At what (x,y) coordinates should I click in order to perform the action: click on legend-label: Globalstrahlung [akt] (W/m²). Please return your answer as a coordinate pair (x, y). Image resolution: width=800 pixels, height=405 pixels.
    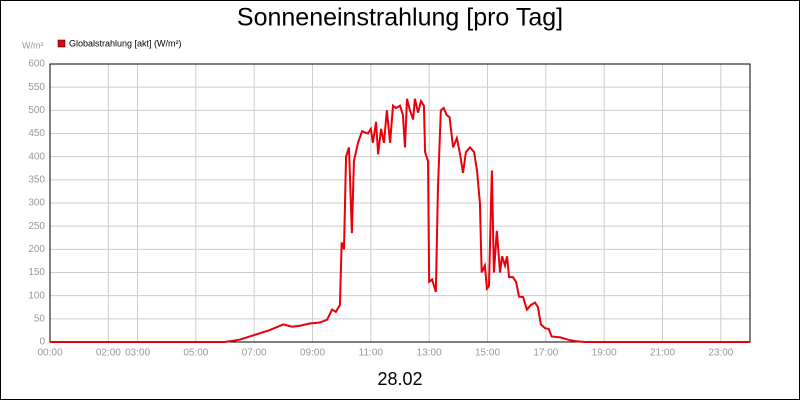
    Looking at the image, I should click on (125, 43).